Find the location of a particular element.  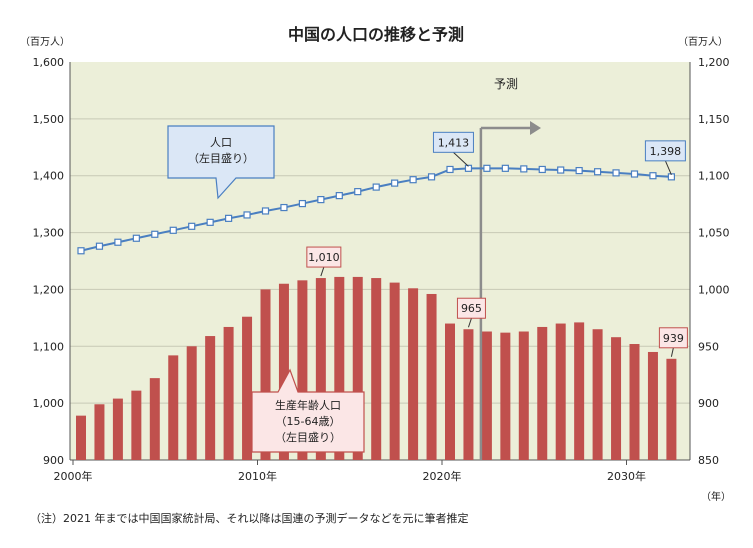

callout-value: 965 is located at coordinates (471, 308).